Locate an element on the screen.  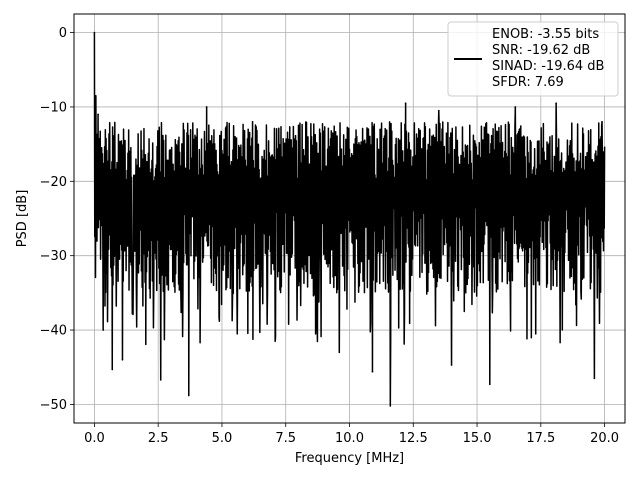
x-tick-label: 17.5 is located at coordinates (540, 438).